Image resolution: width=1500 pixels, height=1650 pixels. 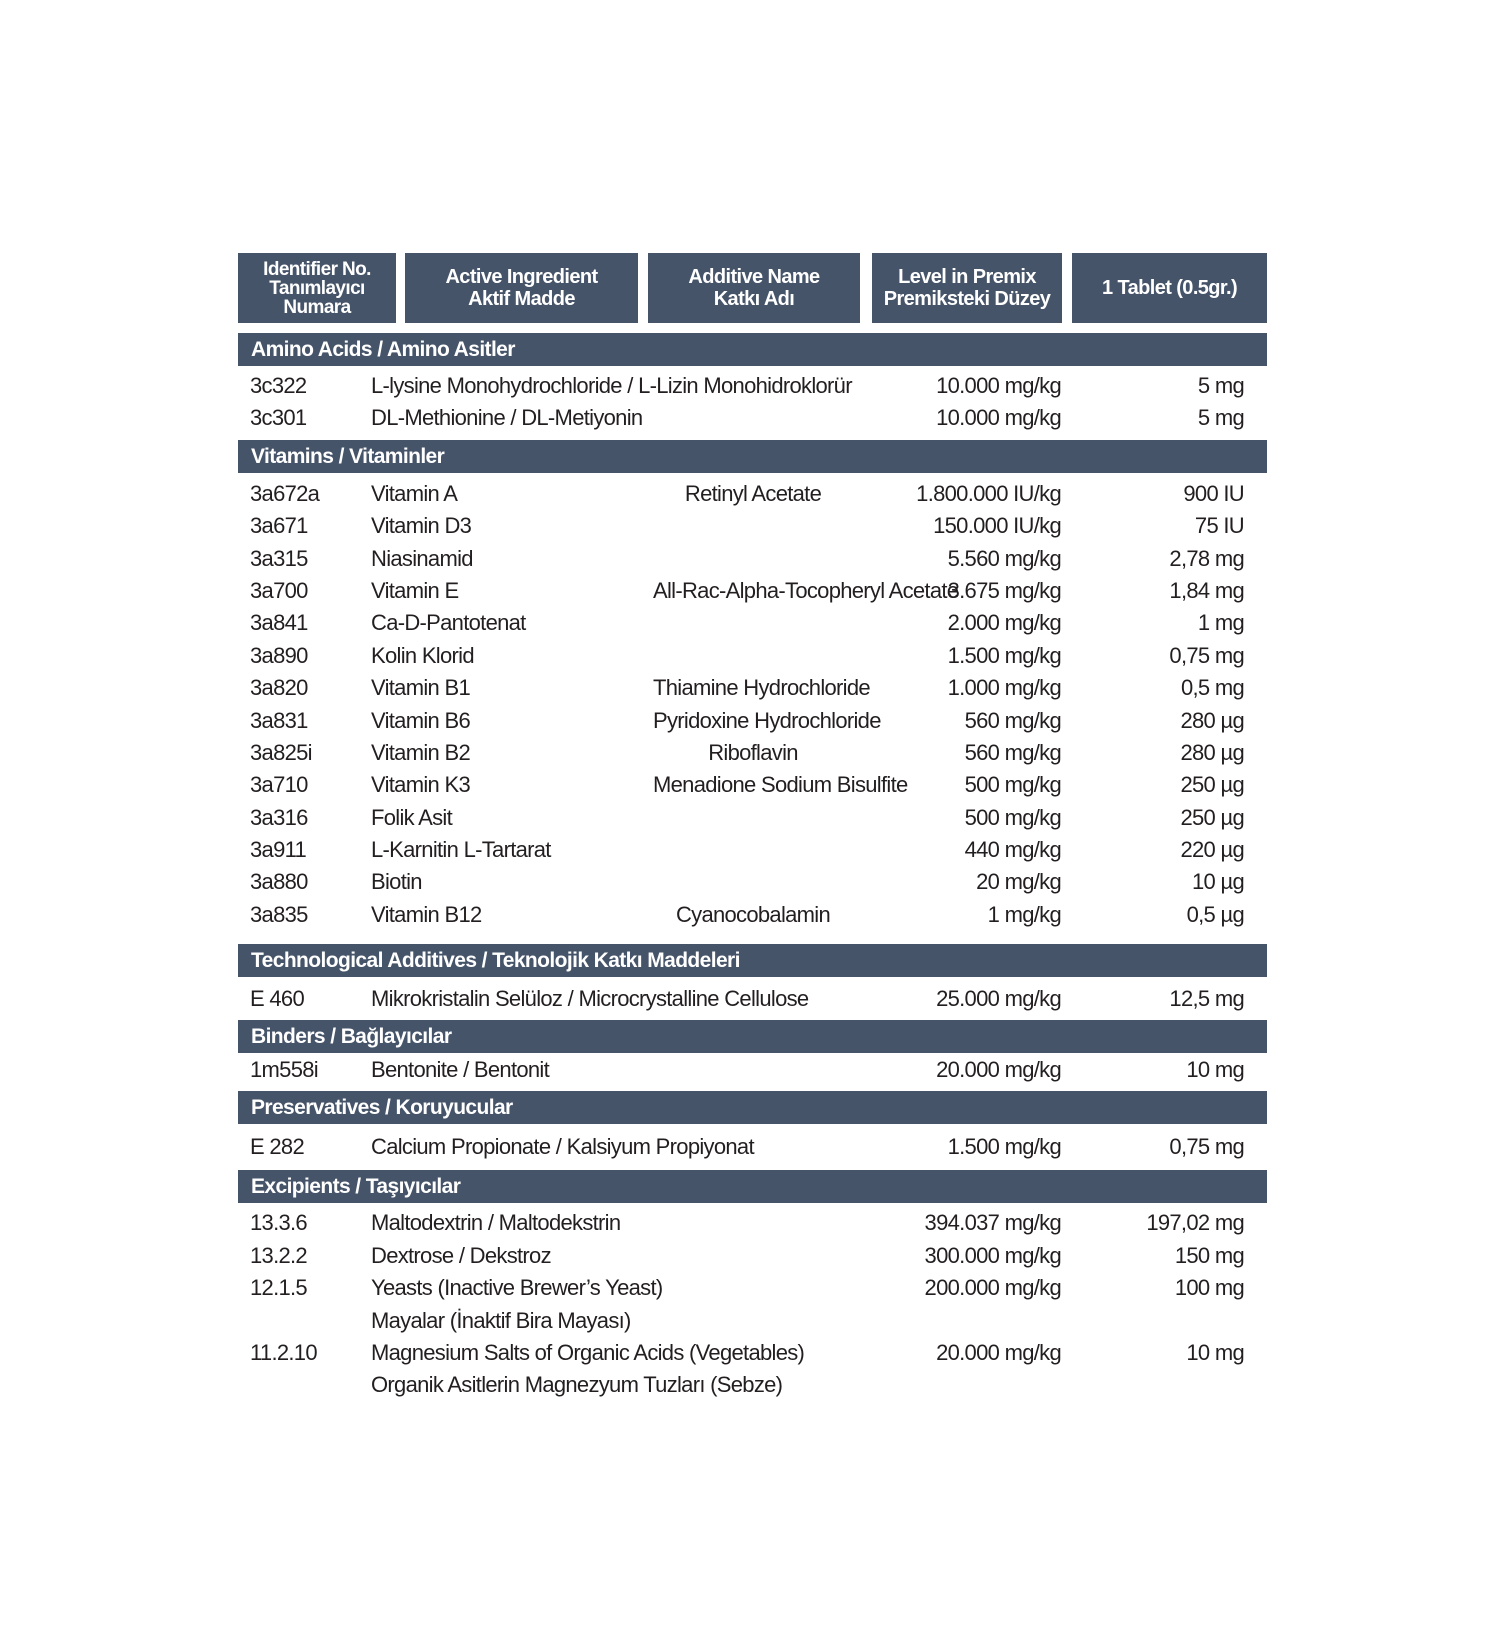 I want to click on table-row: 3a315 Niasinamid 5.560 mg/kg 2,78 mg, so click(x=752, y=559).